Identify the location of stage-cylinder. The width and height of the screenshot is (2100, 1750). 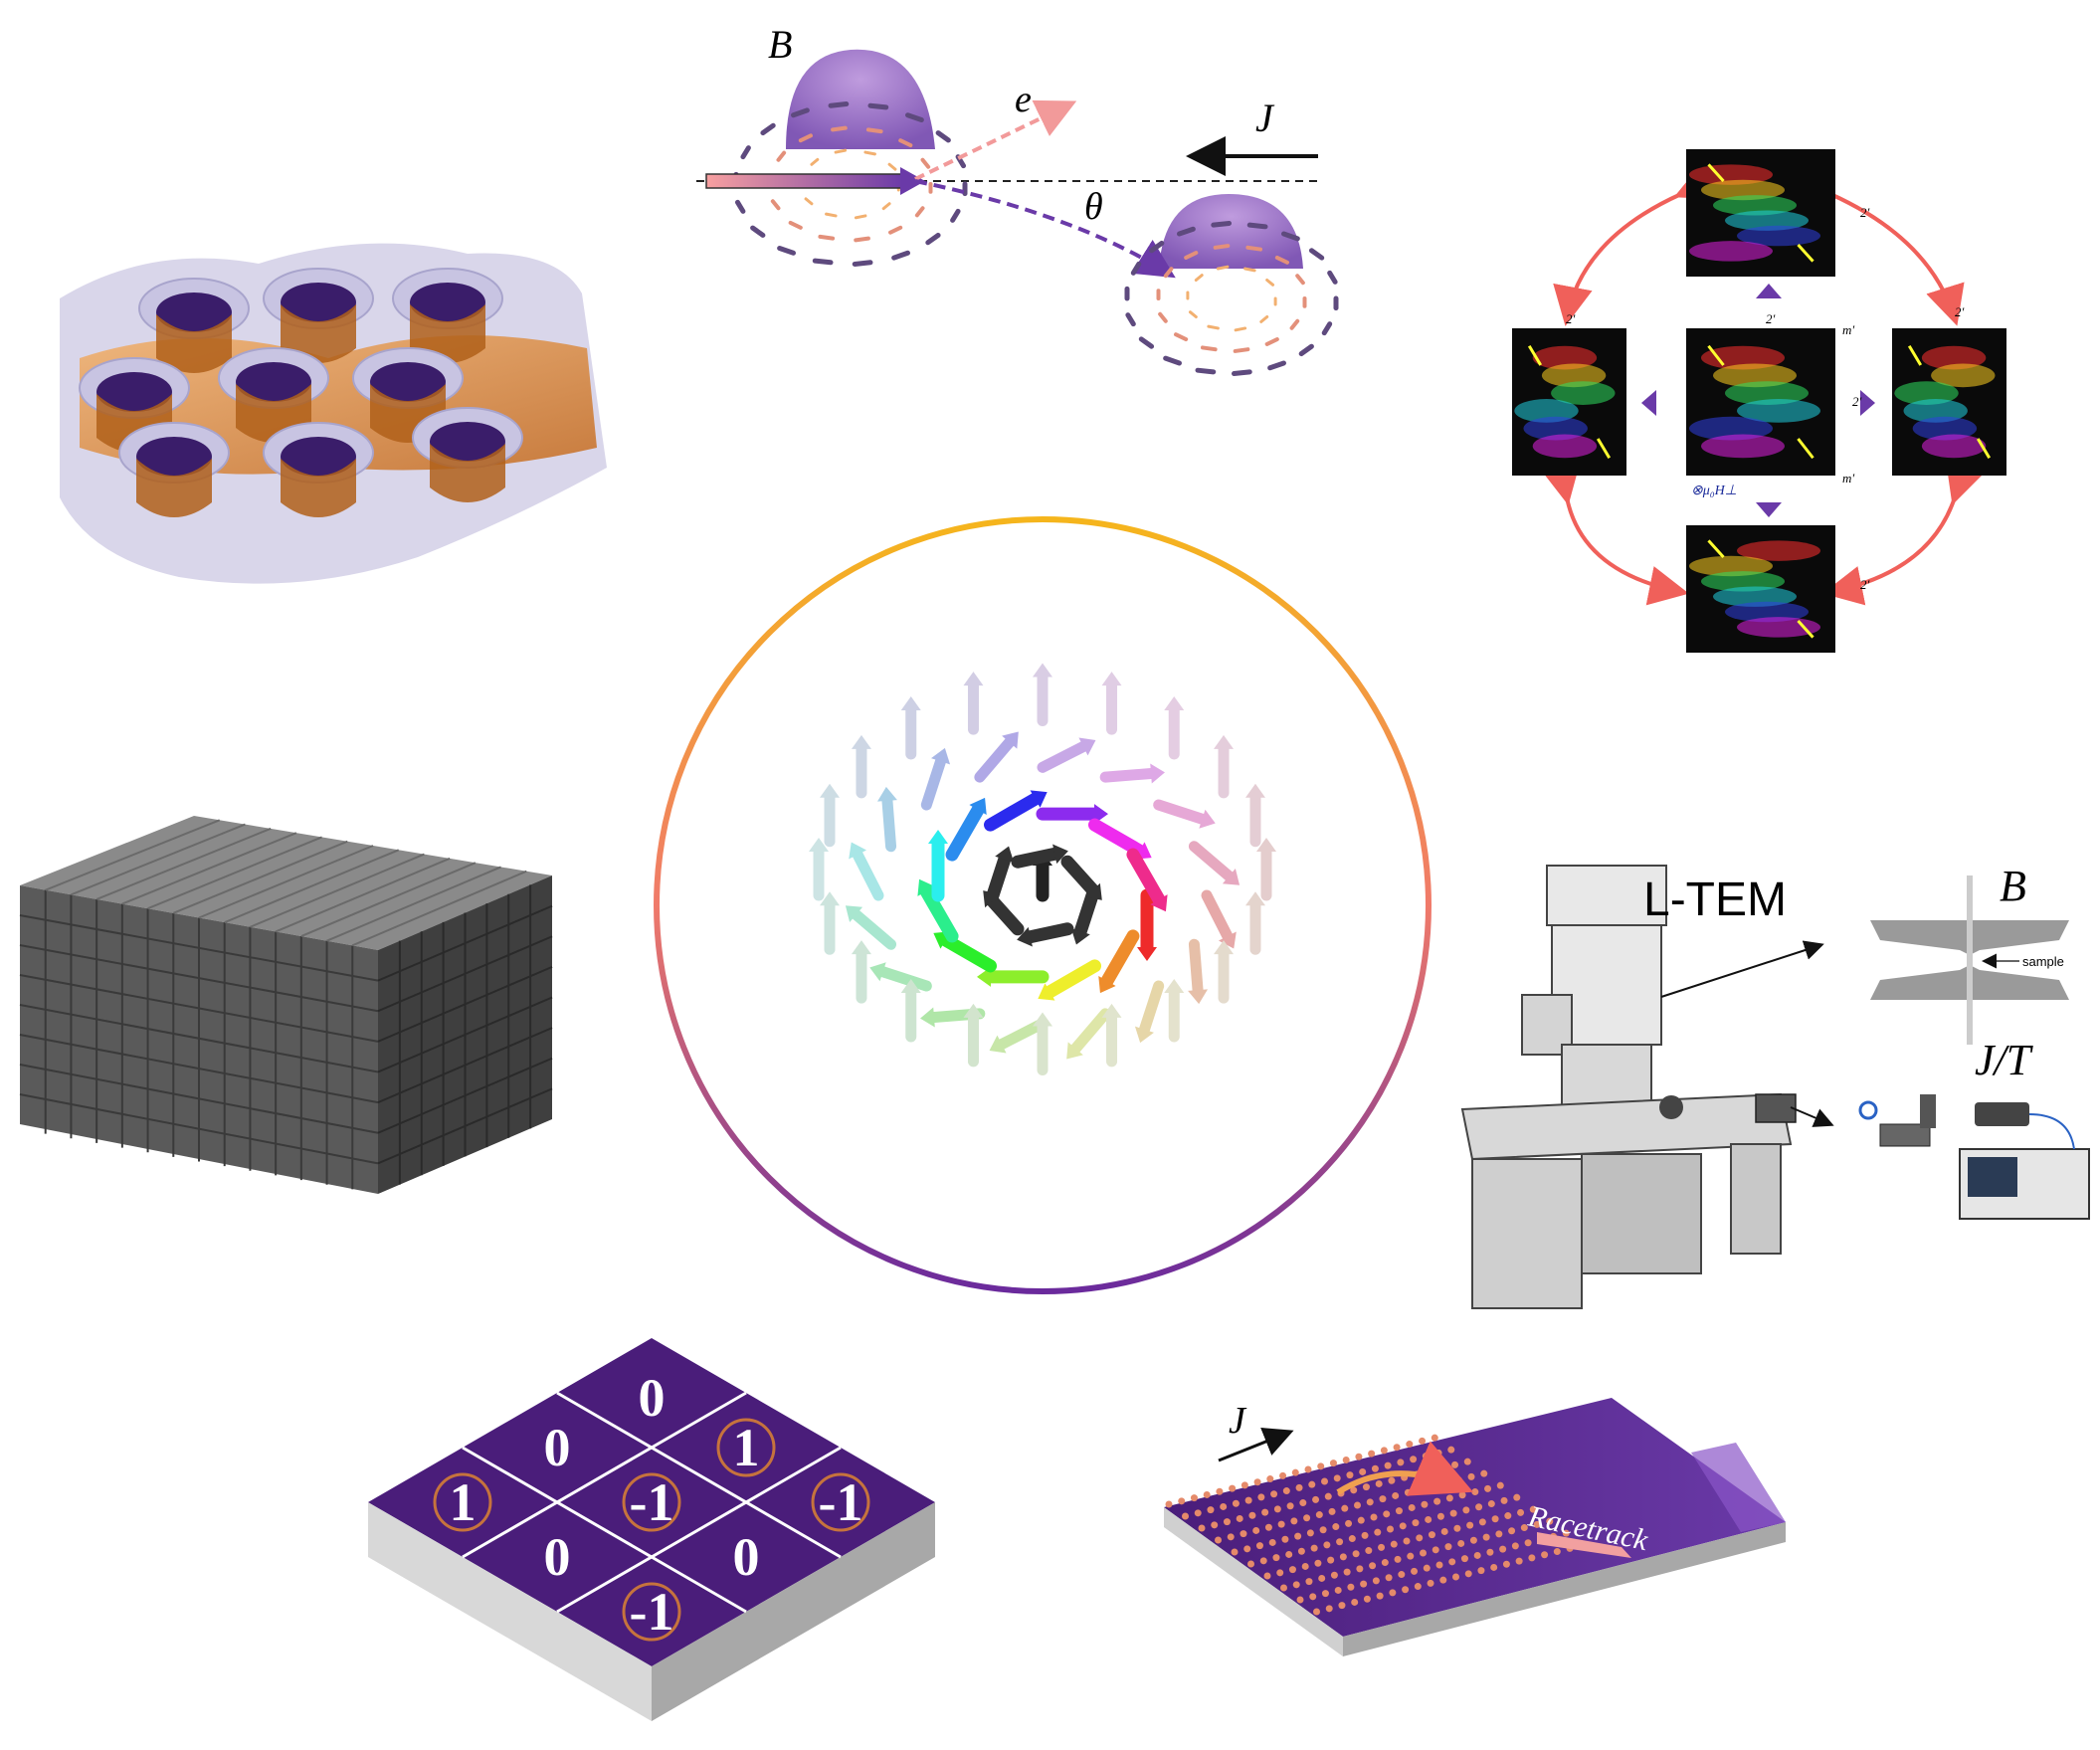
(2002, 1114).